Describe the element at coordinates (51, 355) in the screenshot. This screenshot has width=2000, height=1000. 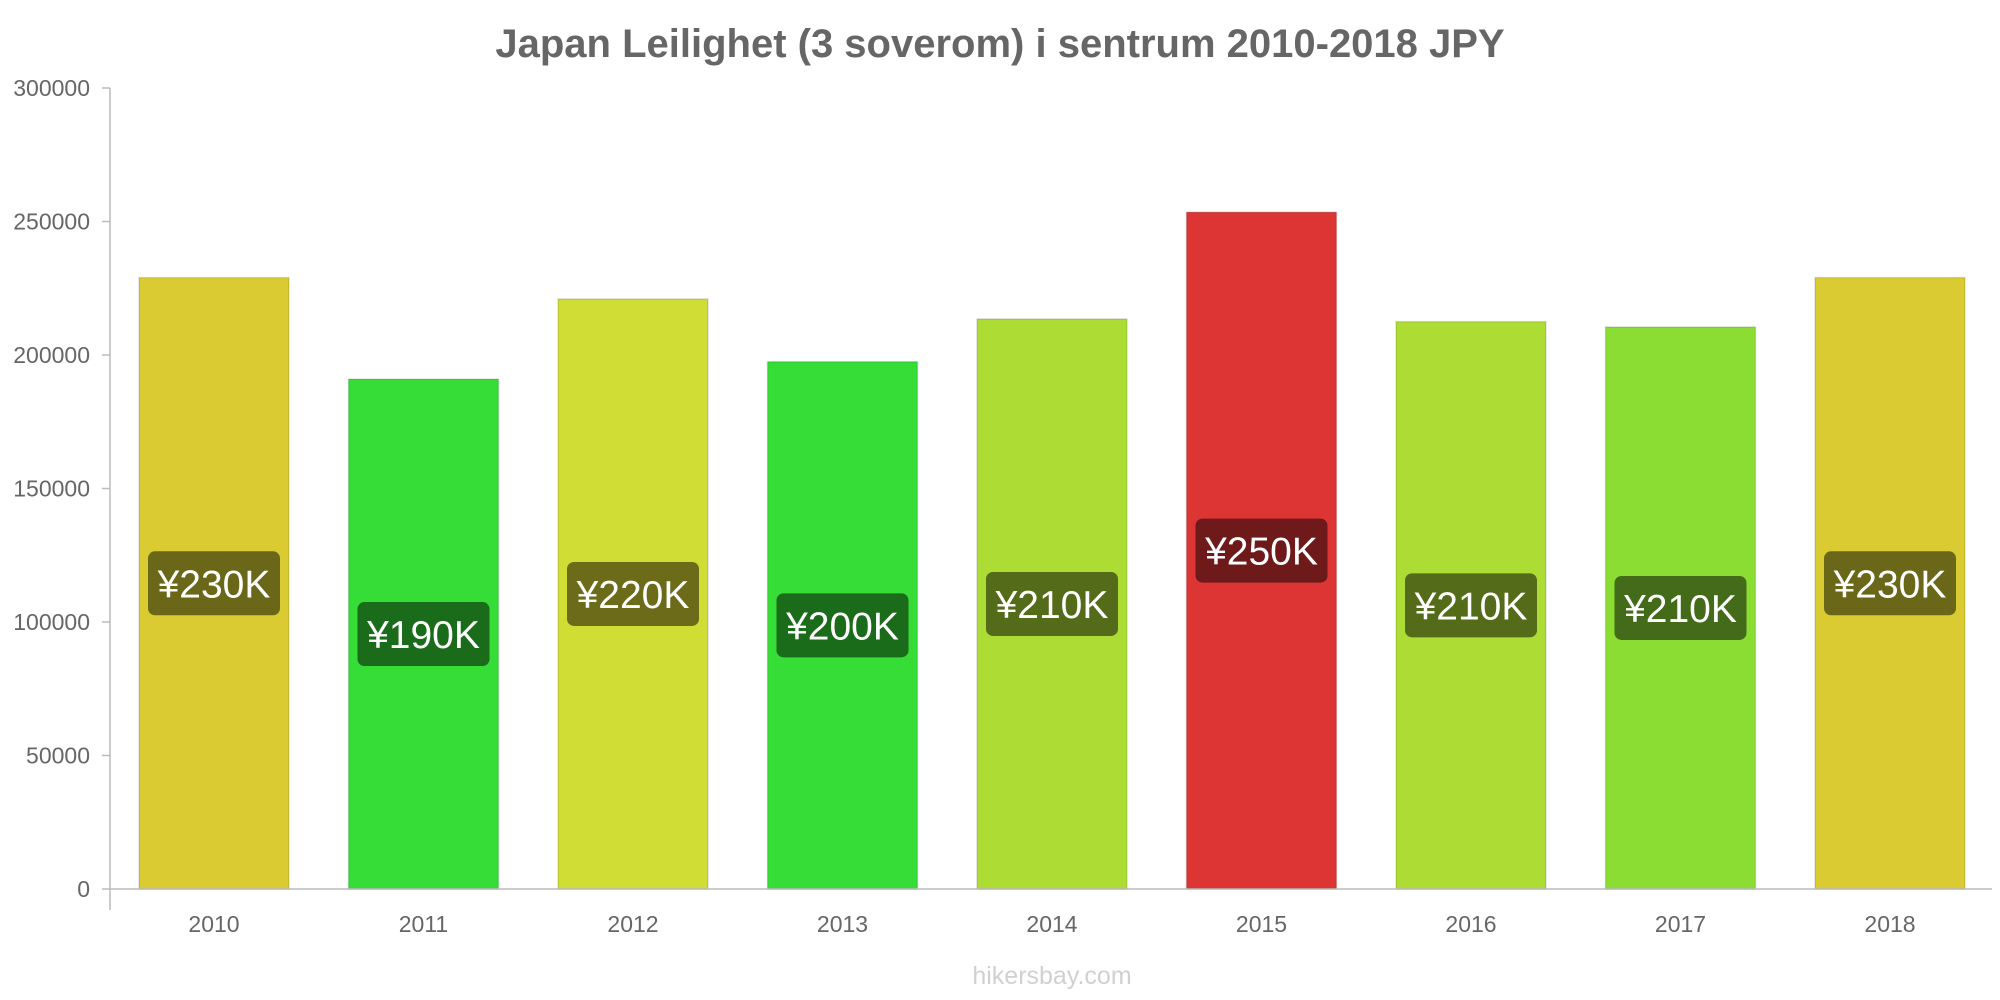
I see `y-tick-label: 200000` at that location.